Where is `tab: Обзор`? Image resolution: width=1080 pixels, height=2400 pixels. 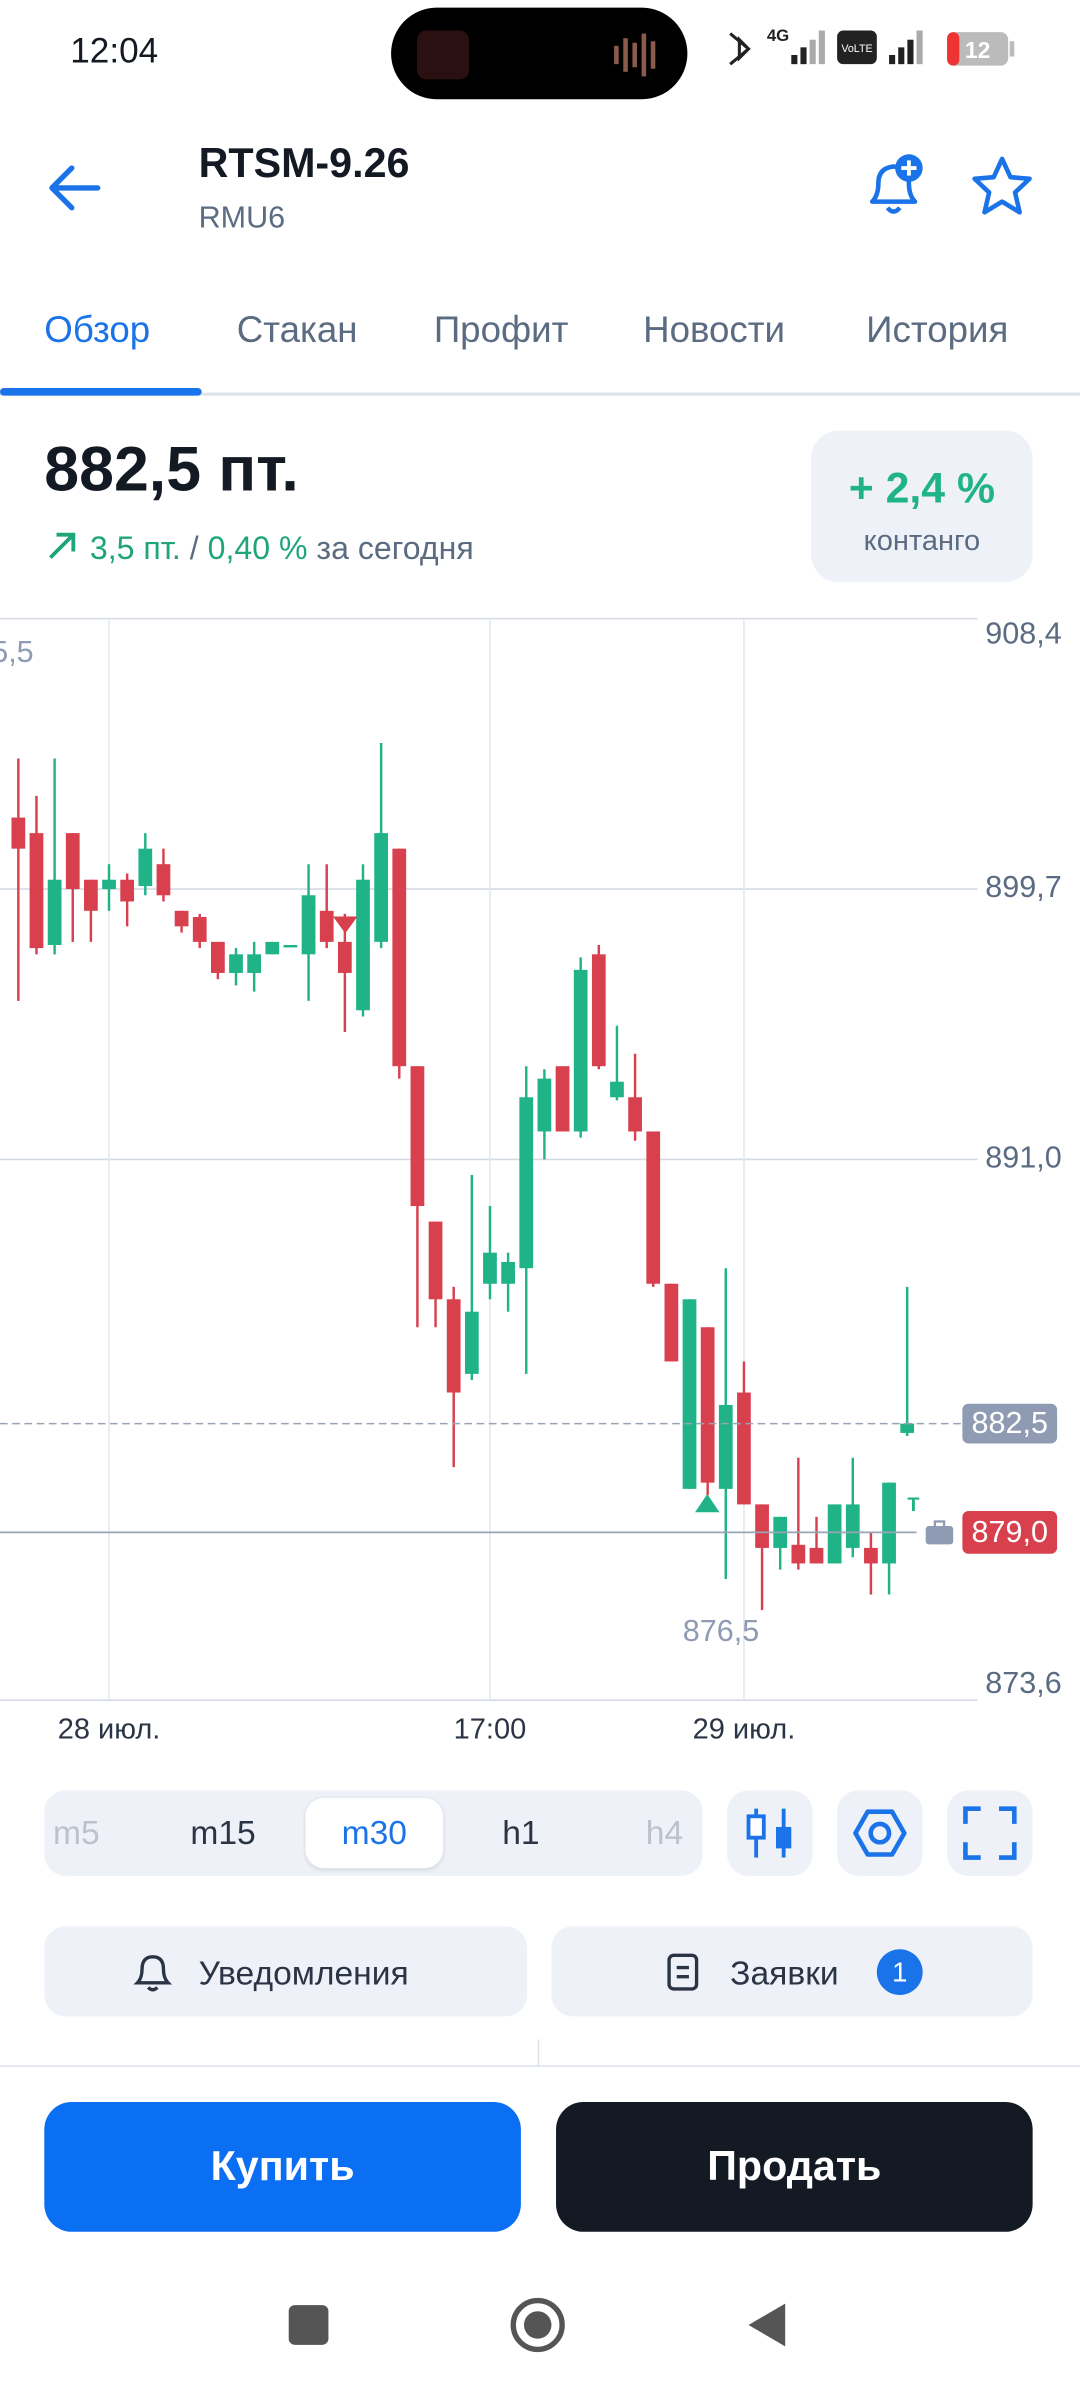 tab: Обзор is located at coordinates (97, 331).